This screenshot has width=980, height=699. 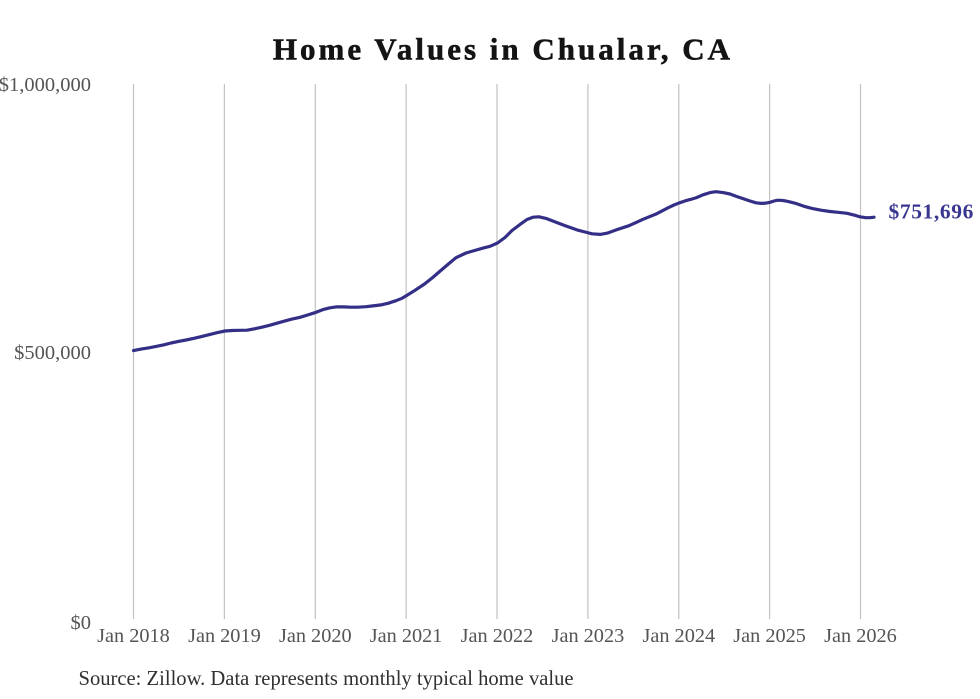 What do you see at coordinates (503, 49) in the screenshot?
I see `svg-text: Home Values in Chualar, CA` at bounding box center [503, 49].